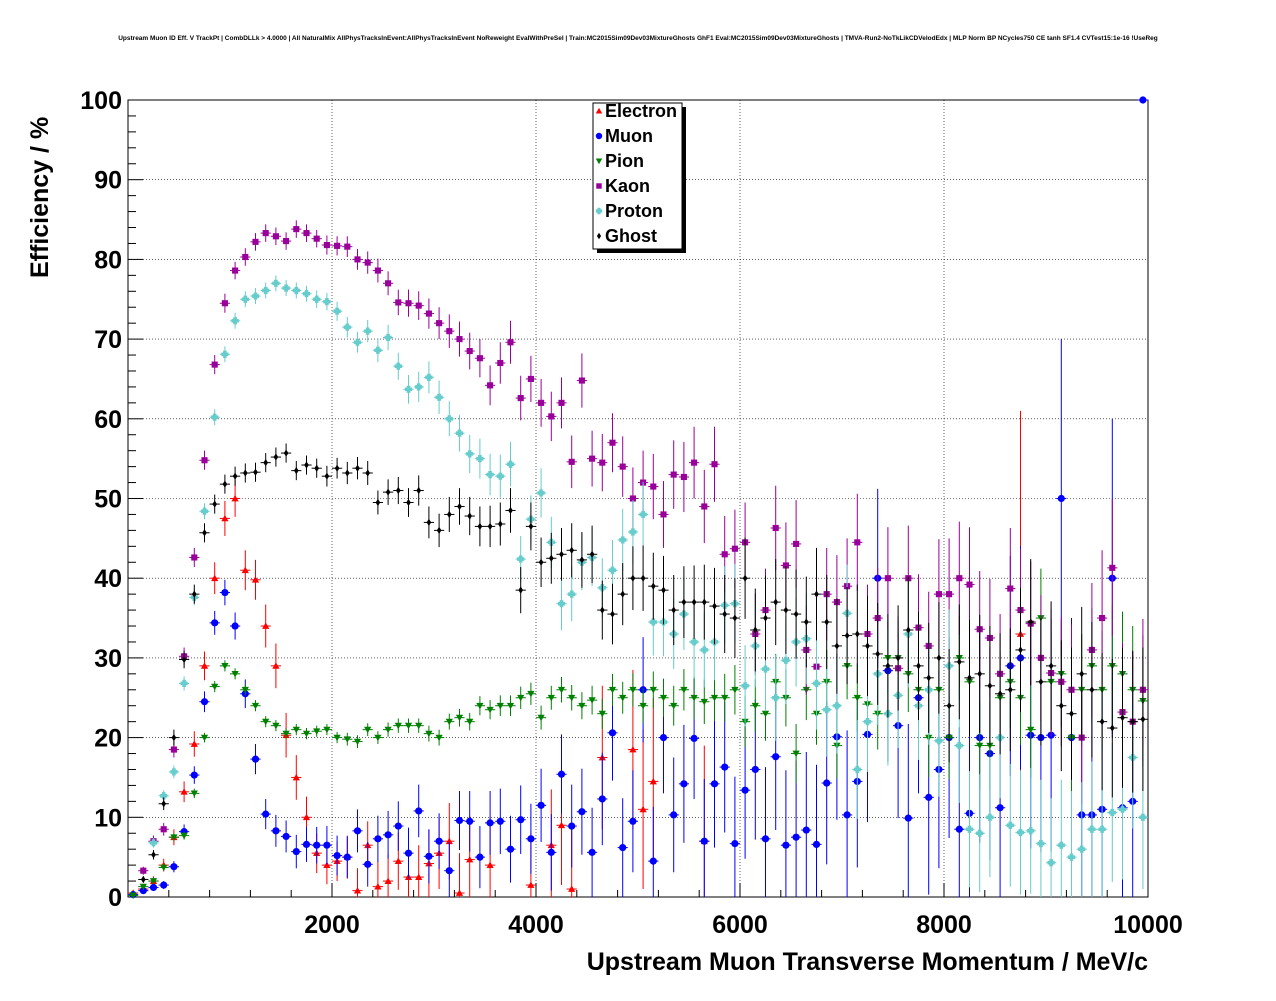 The height and width of the screenshot is (1001, 1276). I want to click on y-tick-label: 90, so click(108, 181).